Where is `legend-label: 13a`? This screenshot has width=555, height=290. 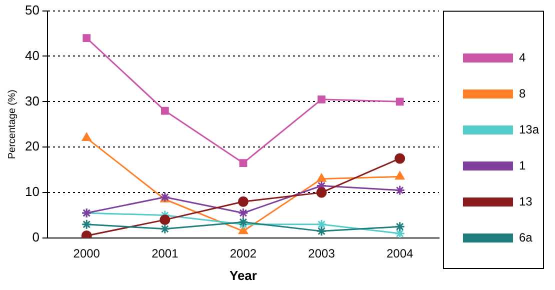
legend-label: 13a is located at coordinates (529, 129).